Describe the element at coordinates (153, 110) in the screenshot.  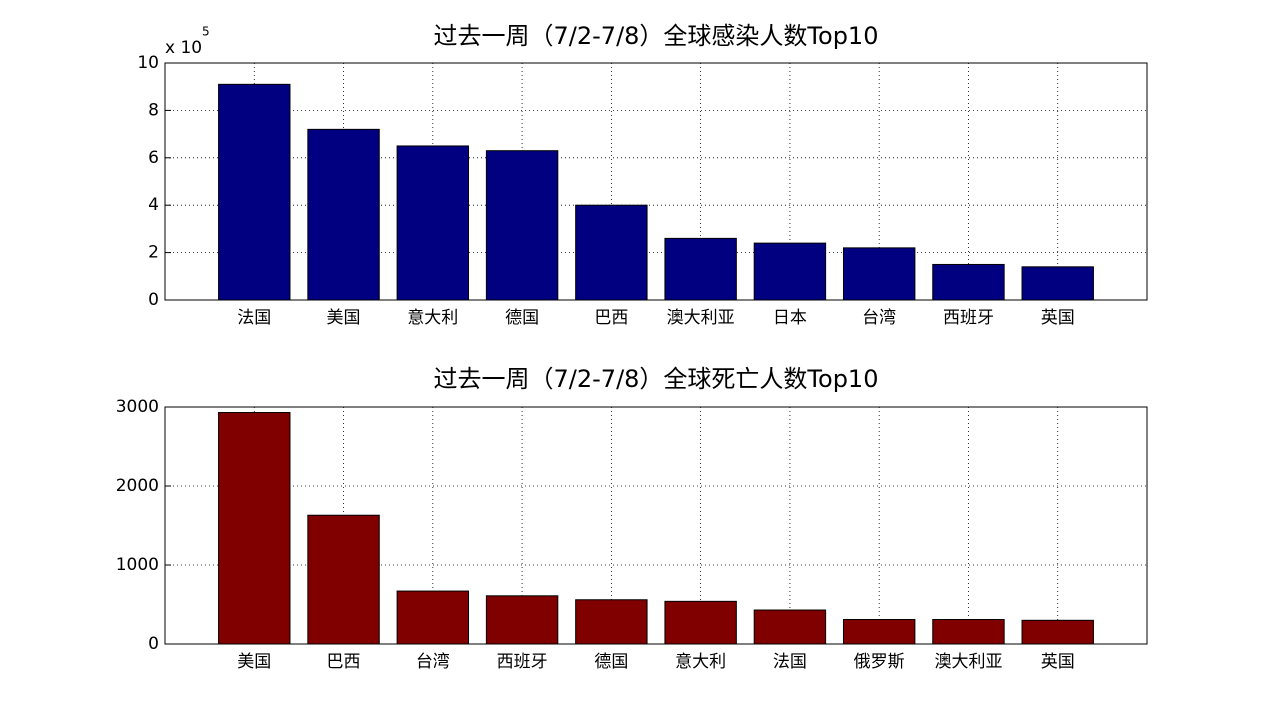
I see `y-tick-label: 8` at that location.